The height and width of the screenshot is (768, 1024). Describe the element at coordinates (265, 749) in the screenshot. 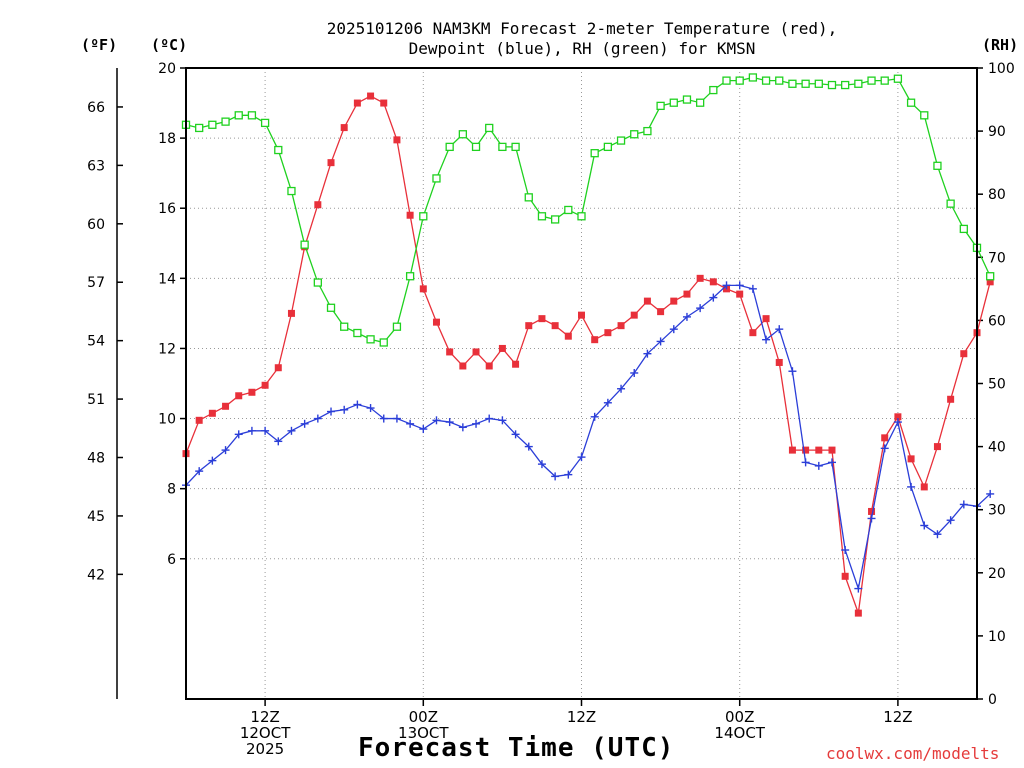

I see `x-tick-label: 2025` at that location.